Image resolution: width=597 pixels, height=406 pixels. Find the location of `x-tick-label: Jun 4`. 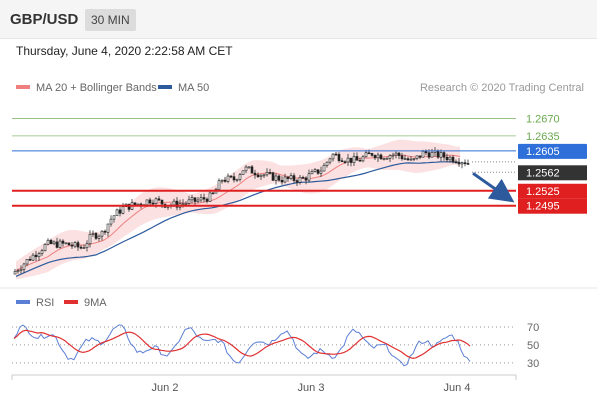

x-tick-label: Jun 4 is located at coordinates (457, 388).